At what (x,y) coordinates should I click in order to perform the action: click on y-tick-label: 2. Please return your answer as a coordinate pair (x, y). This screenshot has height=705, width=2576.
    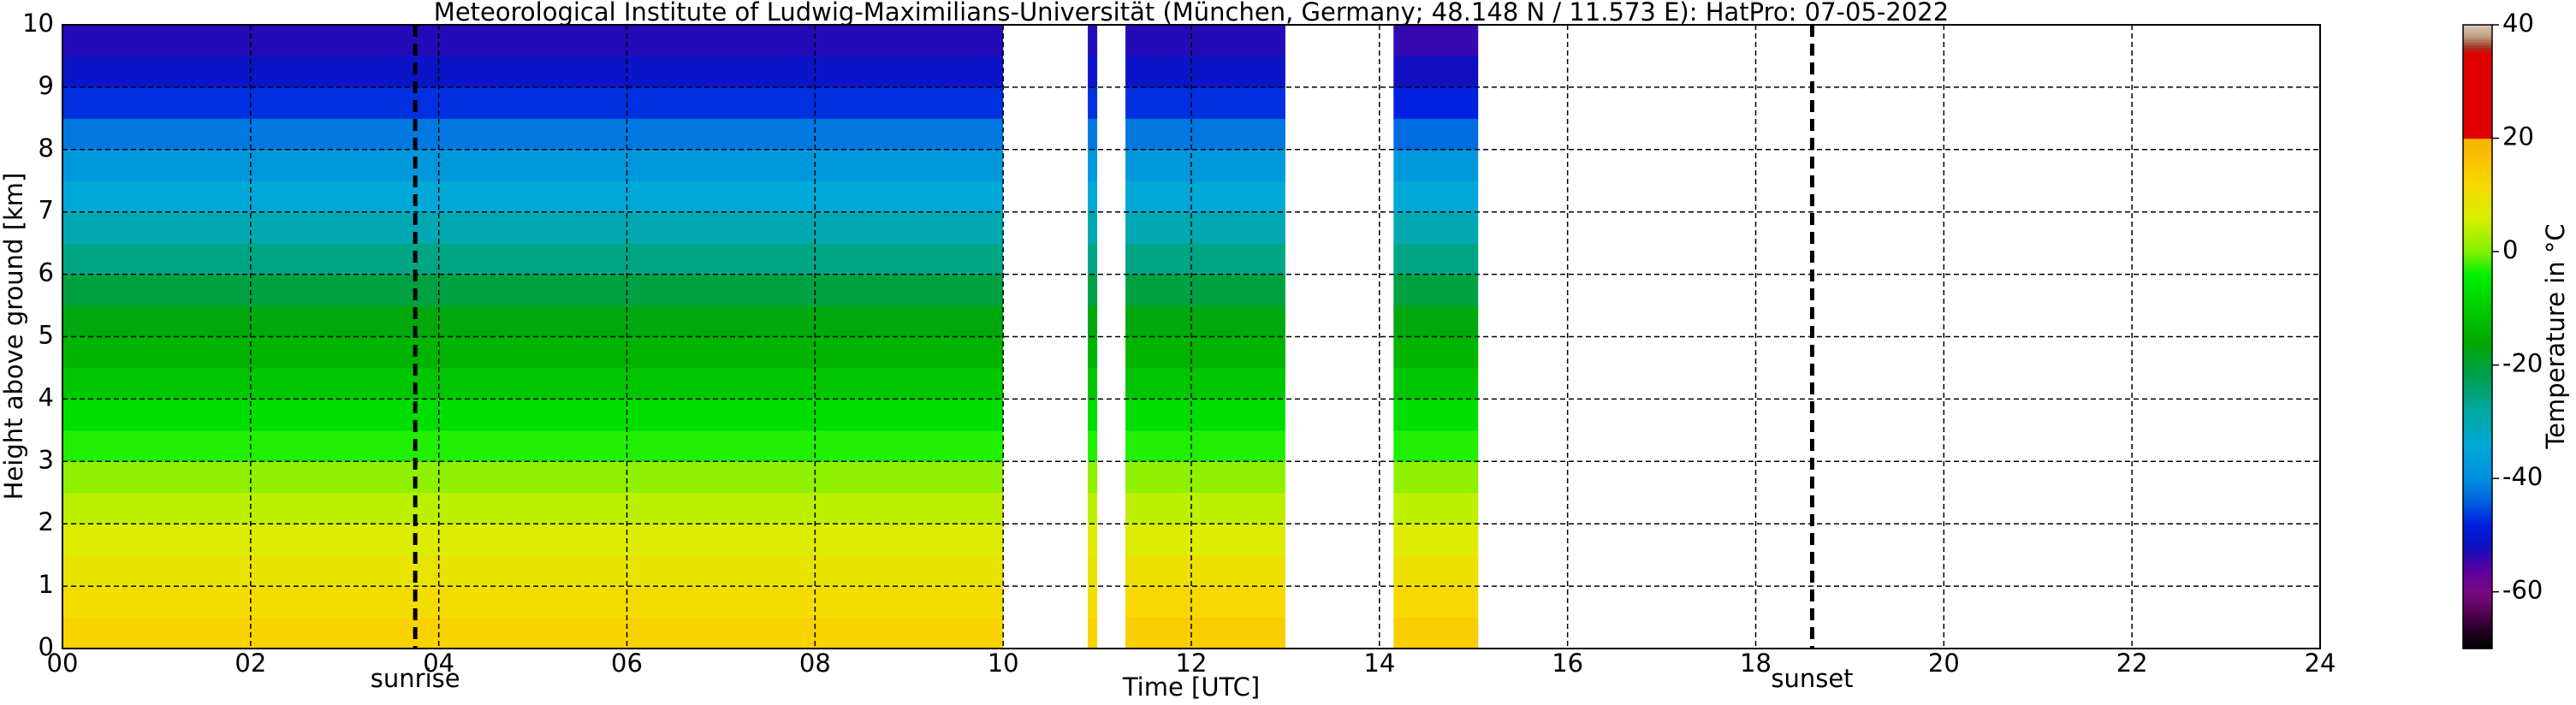
    Looking at the image, I should click on (46, 521).